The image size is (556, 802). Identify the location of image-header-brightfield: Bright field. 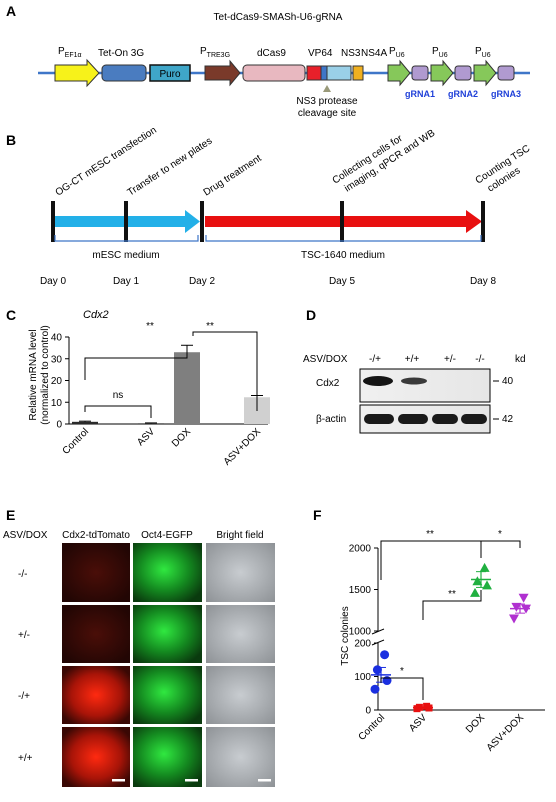
(239, 535).